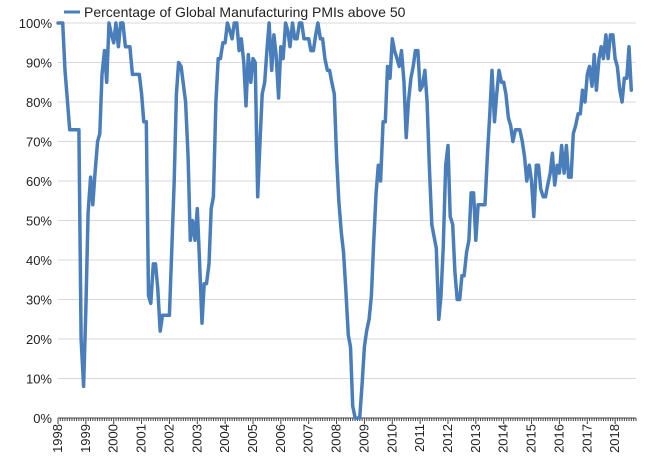 This screenshot has width=645, height=468. Describe the element at coordinates (558, 438) in the screenshot. I see `x-tick-label: 2016` at that location.